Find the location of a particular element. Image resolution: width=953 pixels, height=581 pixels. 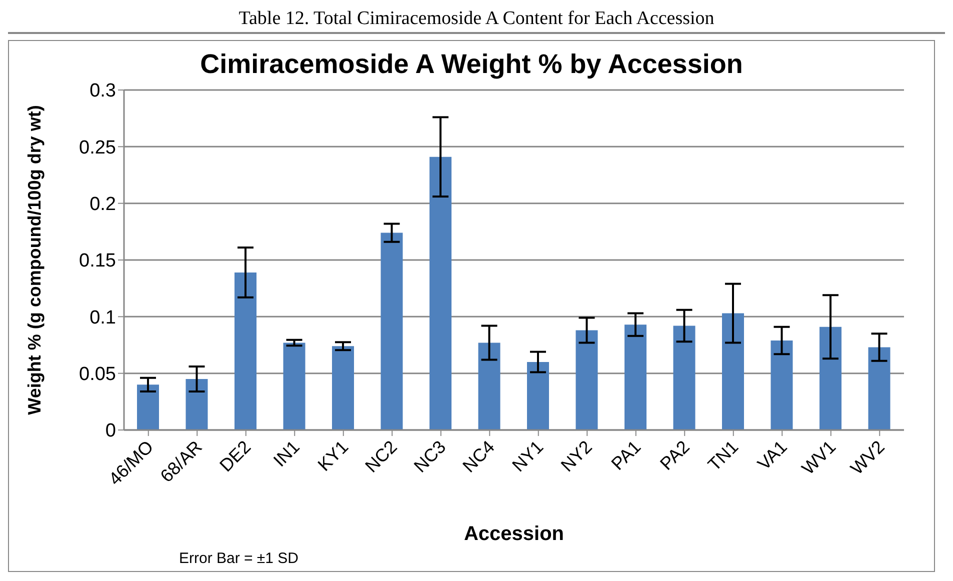

y-tick-label: 0 is located at coordinates (110, 431).